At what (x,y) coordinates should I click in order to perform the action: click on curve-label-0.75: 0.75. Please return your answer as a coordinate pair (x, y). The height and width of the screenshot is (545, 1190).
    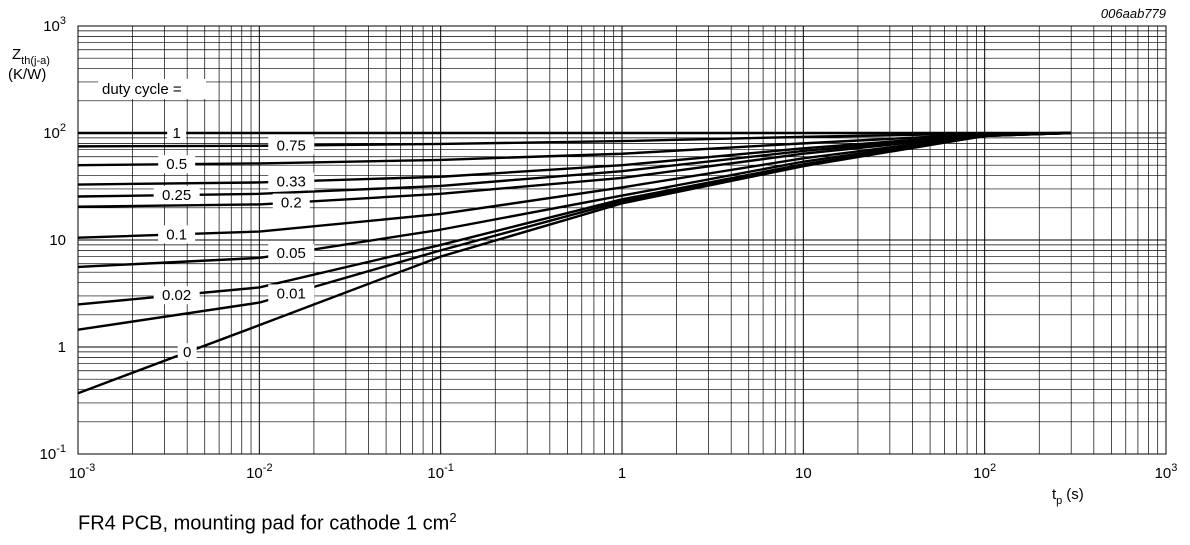
    Looking at the image, I should click on (291, 145).